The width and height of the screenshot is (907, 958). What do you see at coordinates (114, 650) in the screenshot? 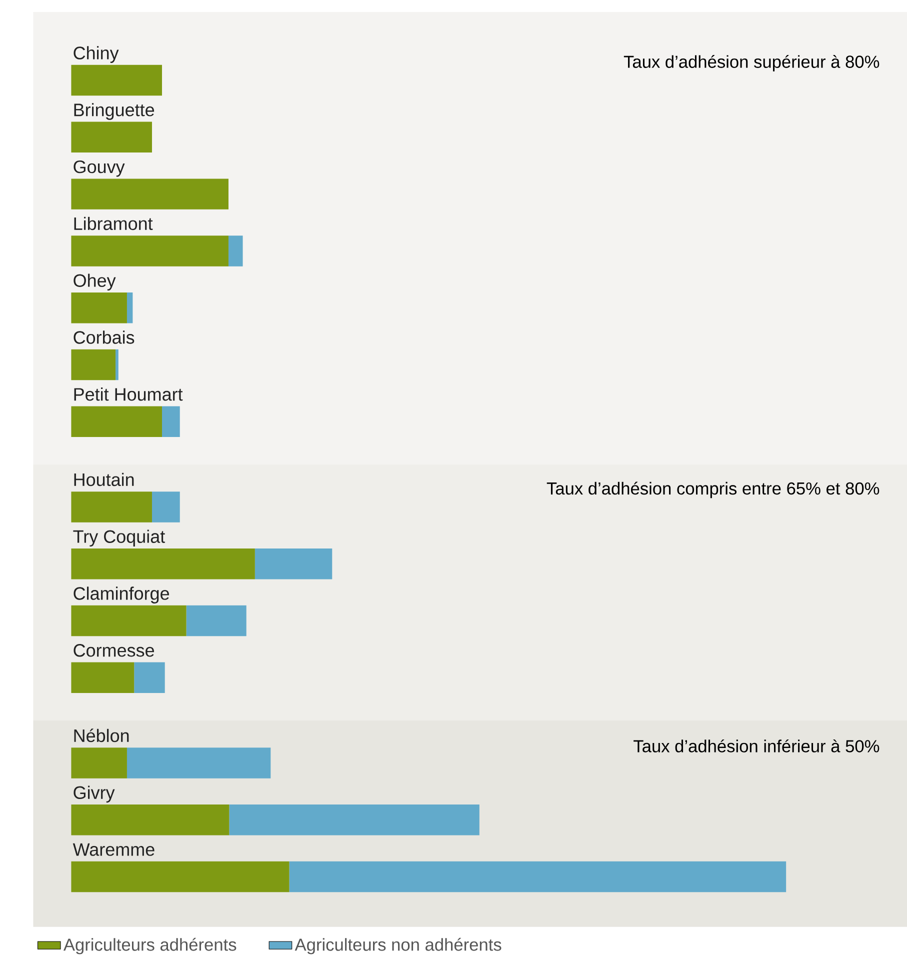
I see `y-tick-label: Cormesse` at bounding box center [114, 650].